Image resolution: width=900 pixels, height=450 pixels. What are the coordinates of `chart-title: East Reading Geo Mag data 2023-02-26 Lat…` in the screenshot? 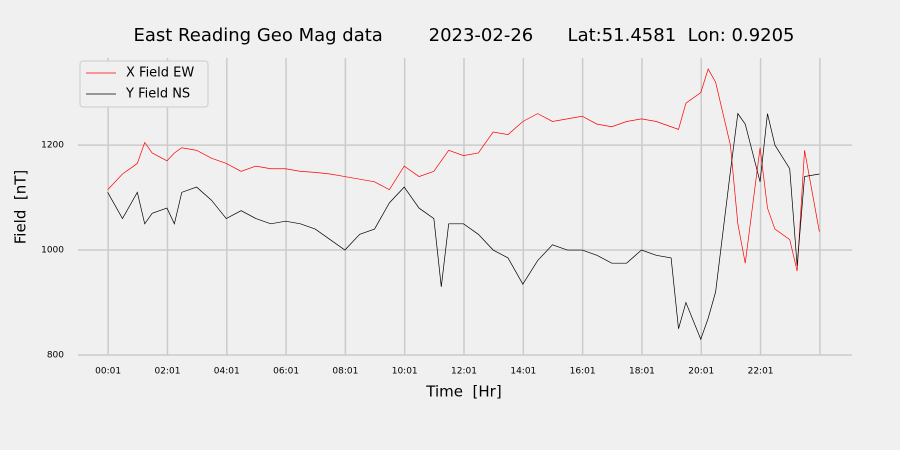 It's located at (463, 35).